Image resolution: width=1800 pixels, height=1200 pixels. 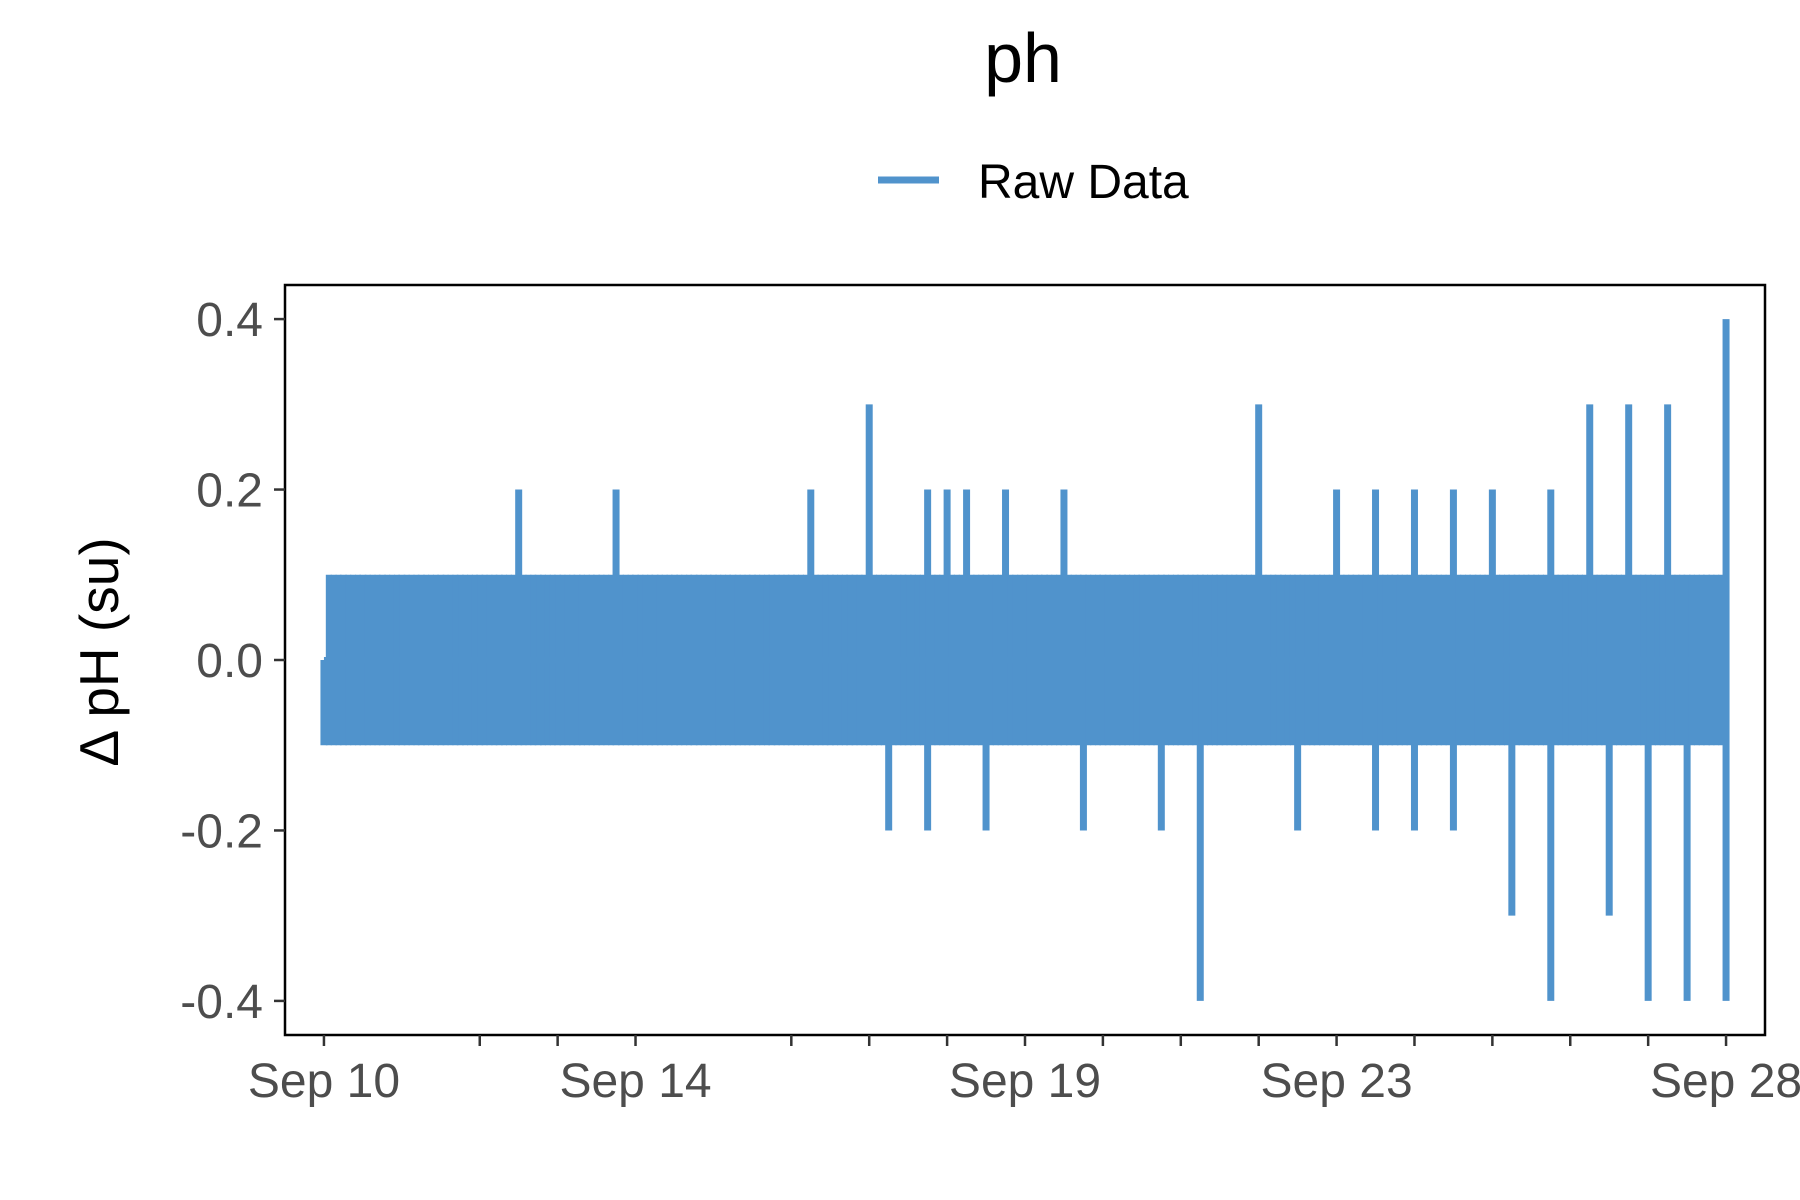 What do you see at coordinates (635, 1081) in the screenshot?
I see `x-tick-label: Sep 14` at bounding box center [635, 1081].